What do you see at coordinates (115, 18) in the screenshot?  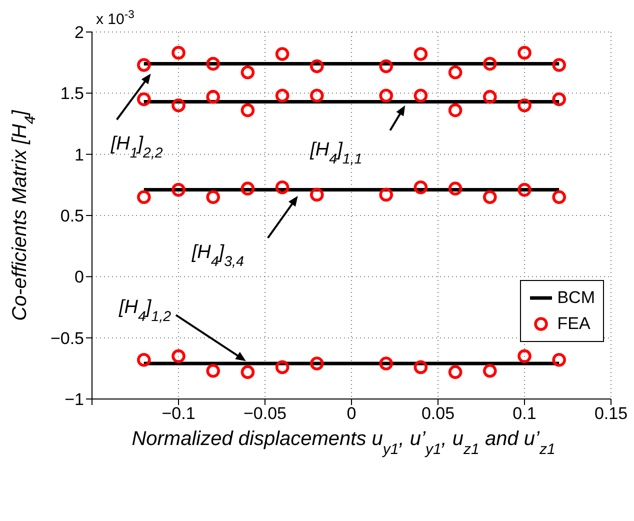 I see `text: x 10$^{-3}$` at bounding box center [115, 18].